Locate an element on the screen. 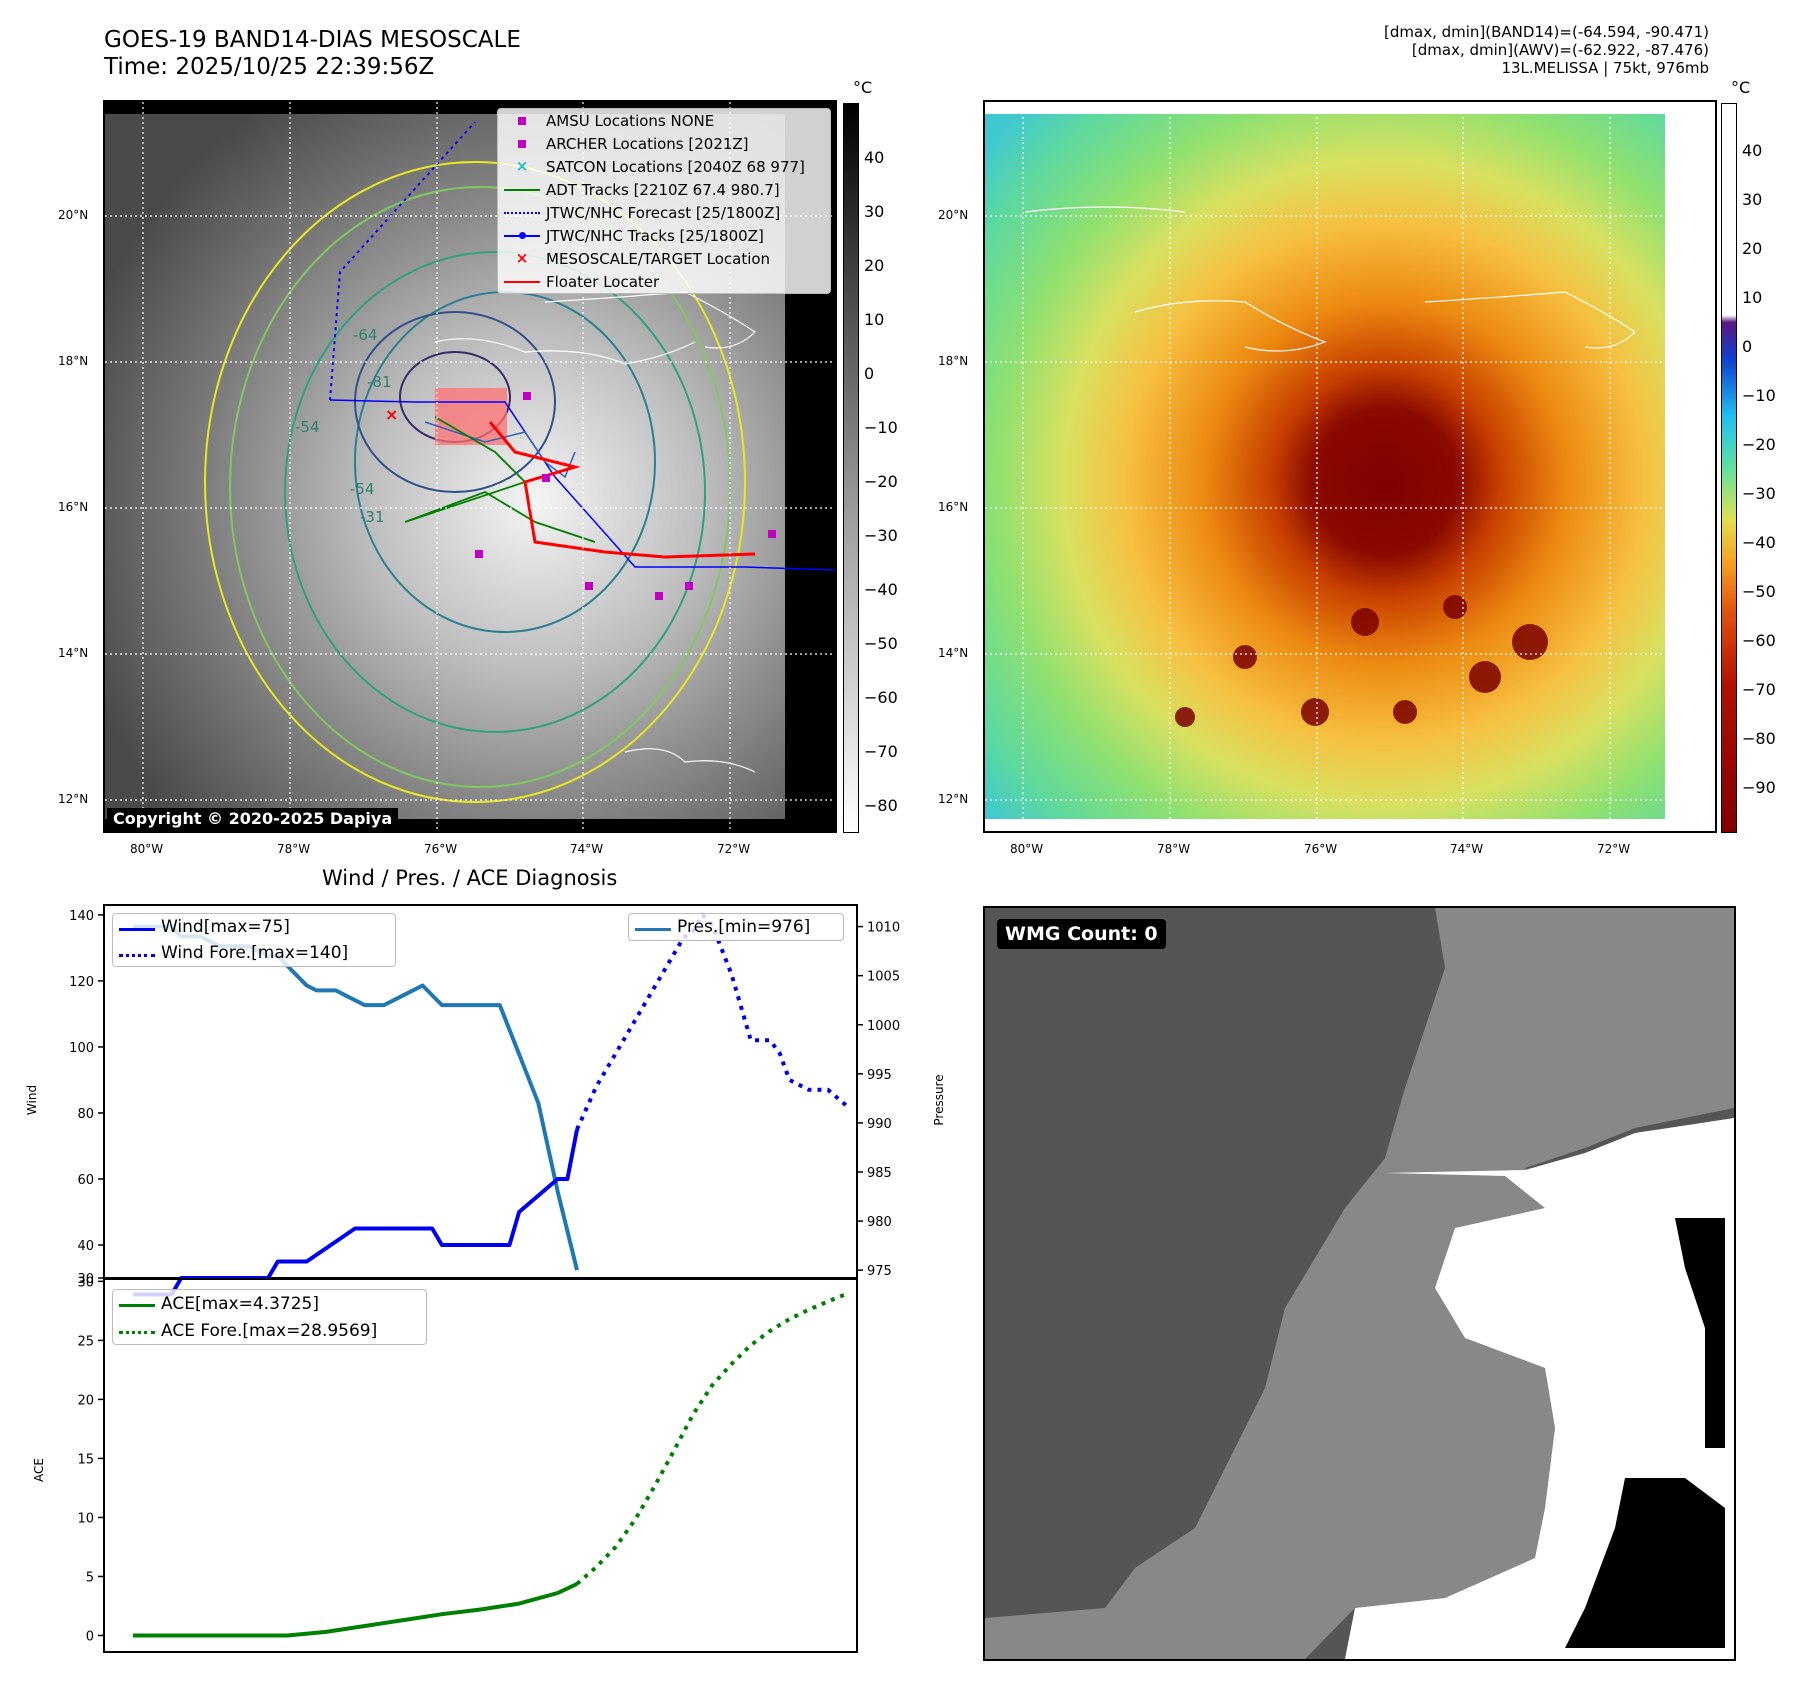 Image resolution: width=1797 pixels, height=1690 pixels. legend-label: SATCON Locations [2040Z 68 977] is located at coordinates (675, 166).